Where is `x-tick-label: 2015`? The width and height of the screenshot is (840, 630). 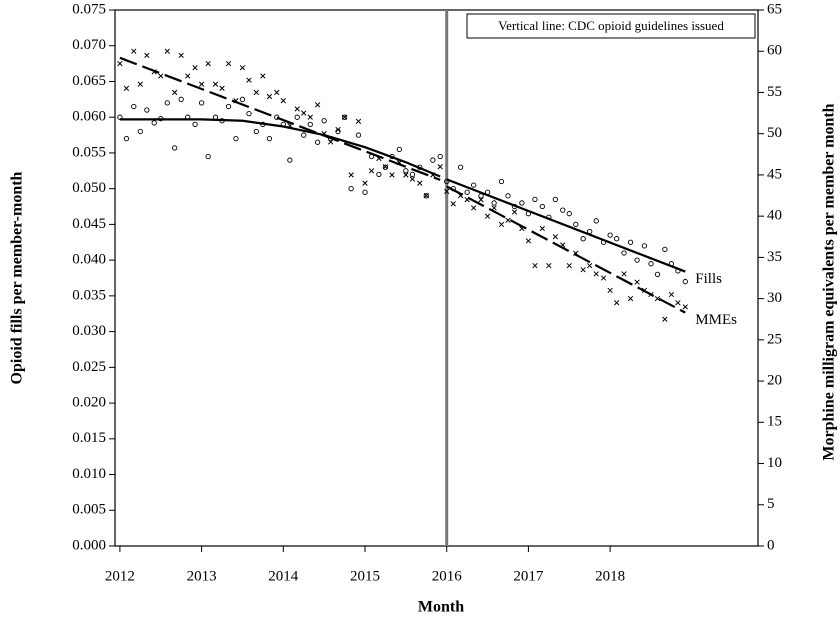 x-tick-label: 2015 is located at coordinates (365, 576).